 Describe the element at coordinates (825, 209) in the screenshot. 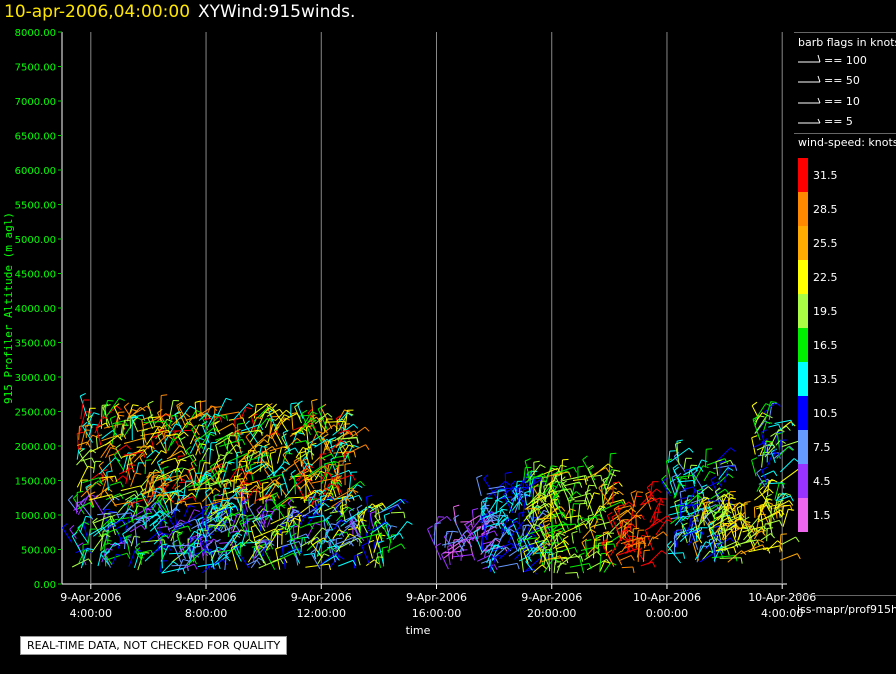

I see `colorbar-label: 28.5` at that location.